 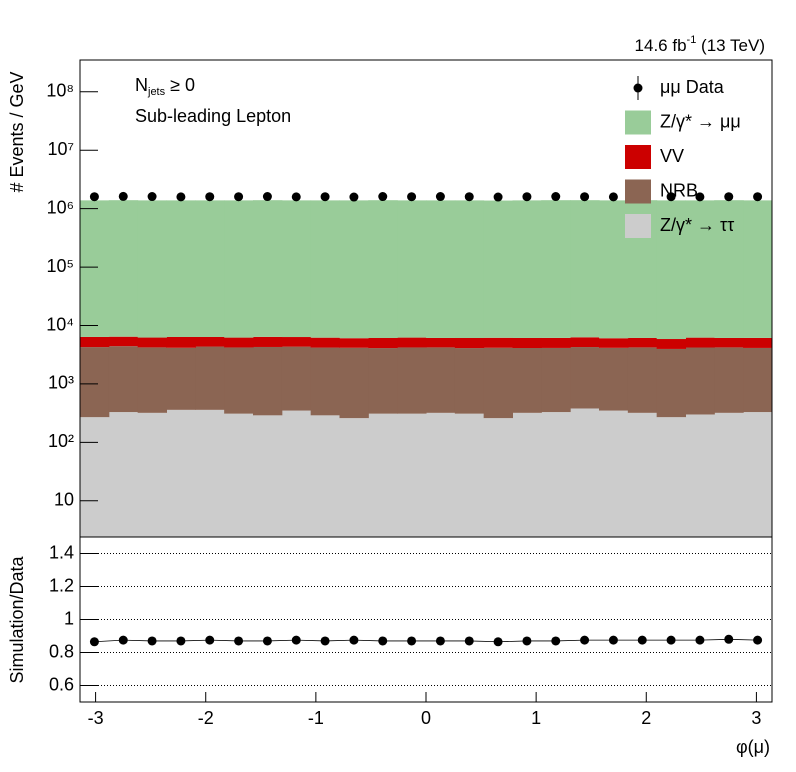 I want to click on legend-marker, so click(x=638, y=88).